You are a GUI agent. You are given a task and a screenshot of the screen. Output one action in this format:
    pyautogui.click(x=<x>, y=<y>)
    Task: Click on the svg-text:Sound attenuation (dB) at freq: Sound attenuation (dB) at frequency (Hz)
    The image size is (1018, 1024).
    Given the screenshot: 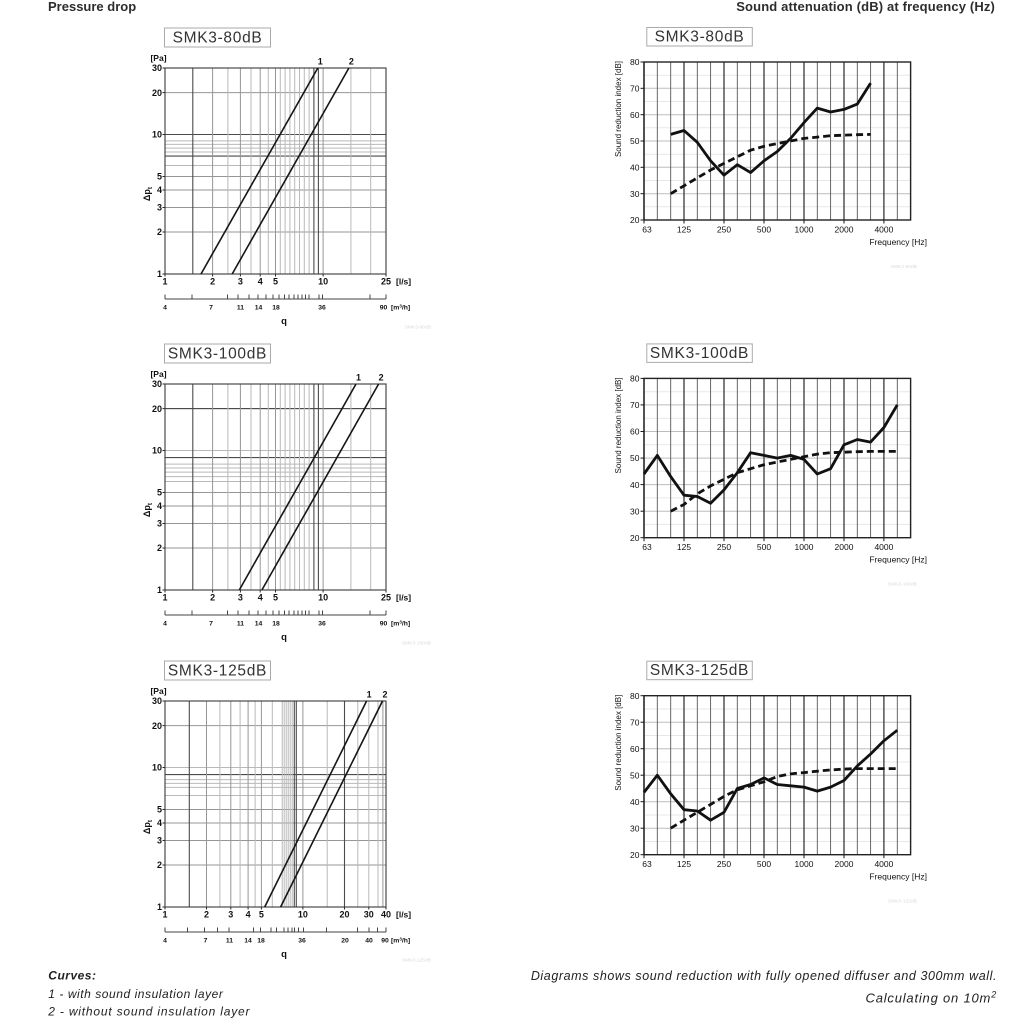 What is the action you would take?
    pyautogui.click(x=865, y=7)
    